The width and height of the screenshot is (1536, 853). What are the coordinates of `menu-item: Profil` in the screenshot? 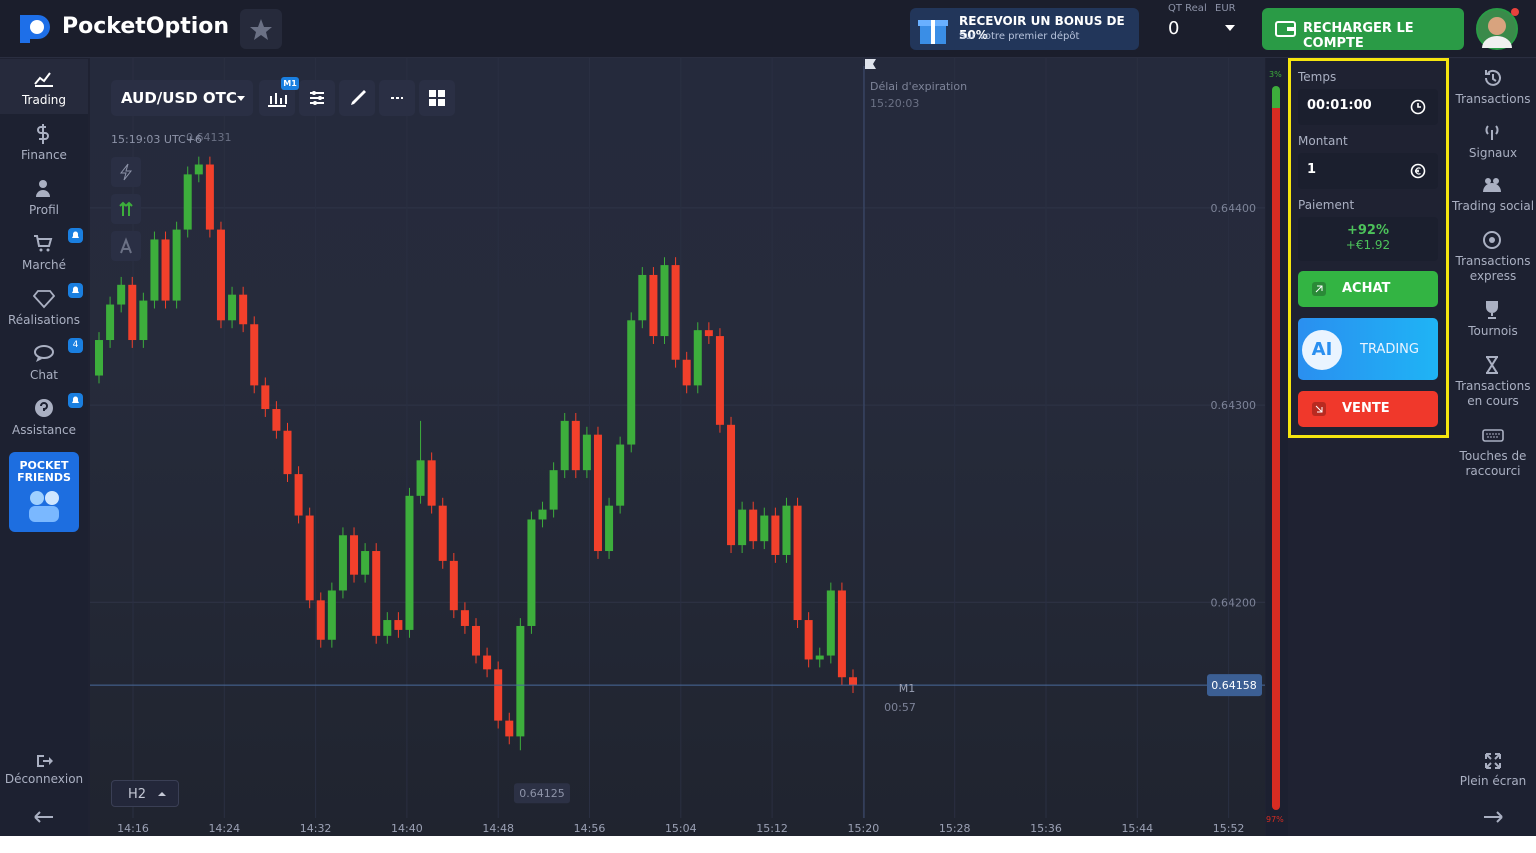 It's located at (44, 197).